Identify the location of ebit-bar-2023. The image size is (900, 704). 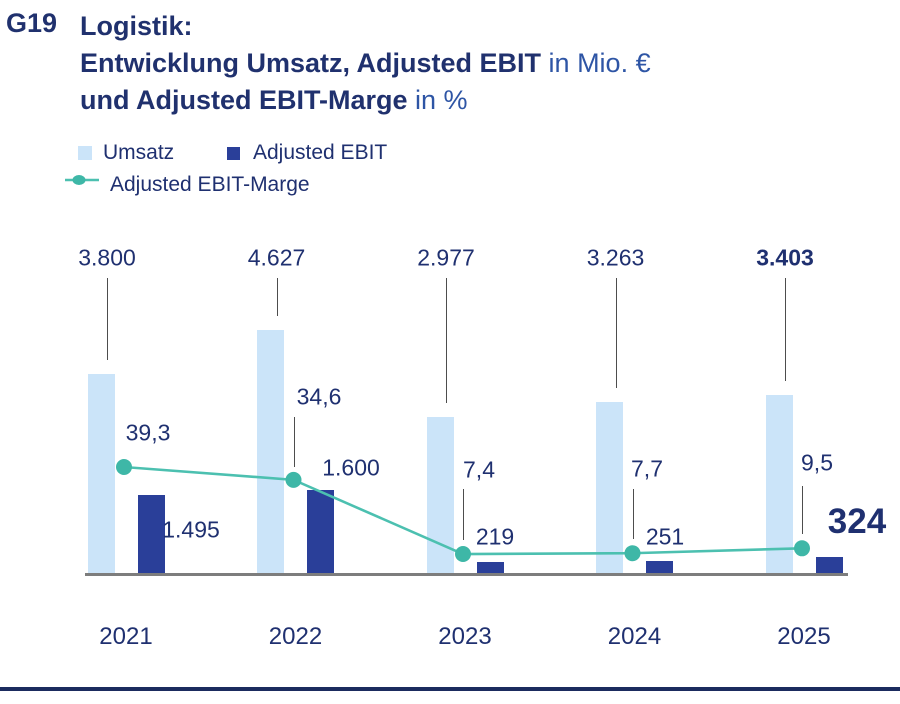
(490, 568).